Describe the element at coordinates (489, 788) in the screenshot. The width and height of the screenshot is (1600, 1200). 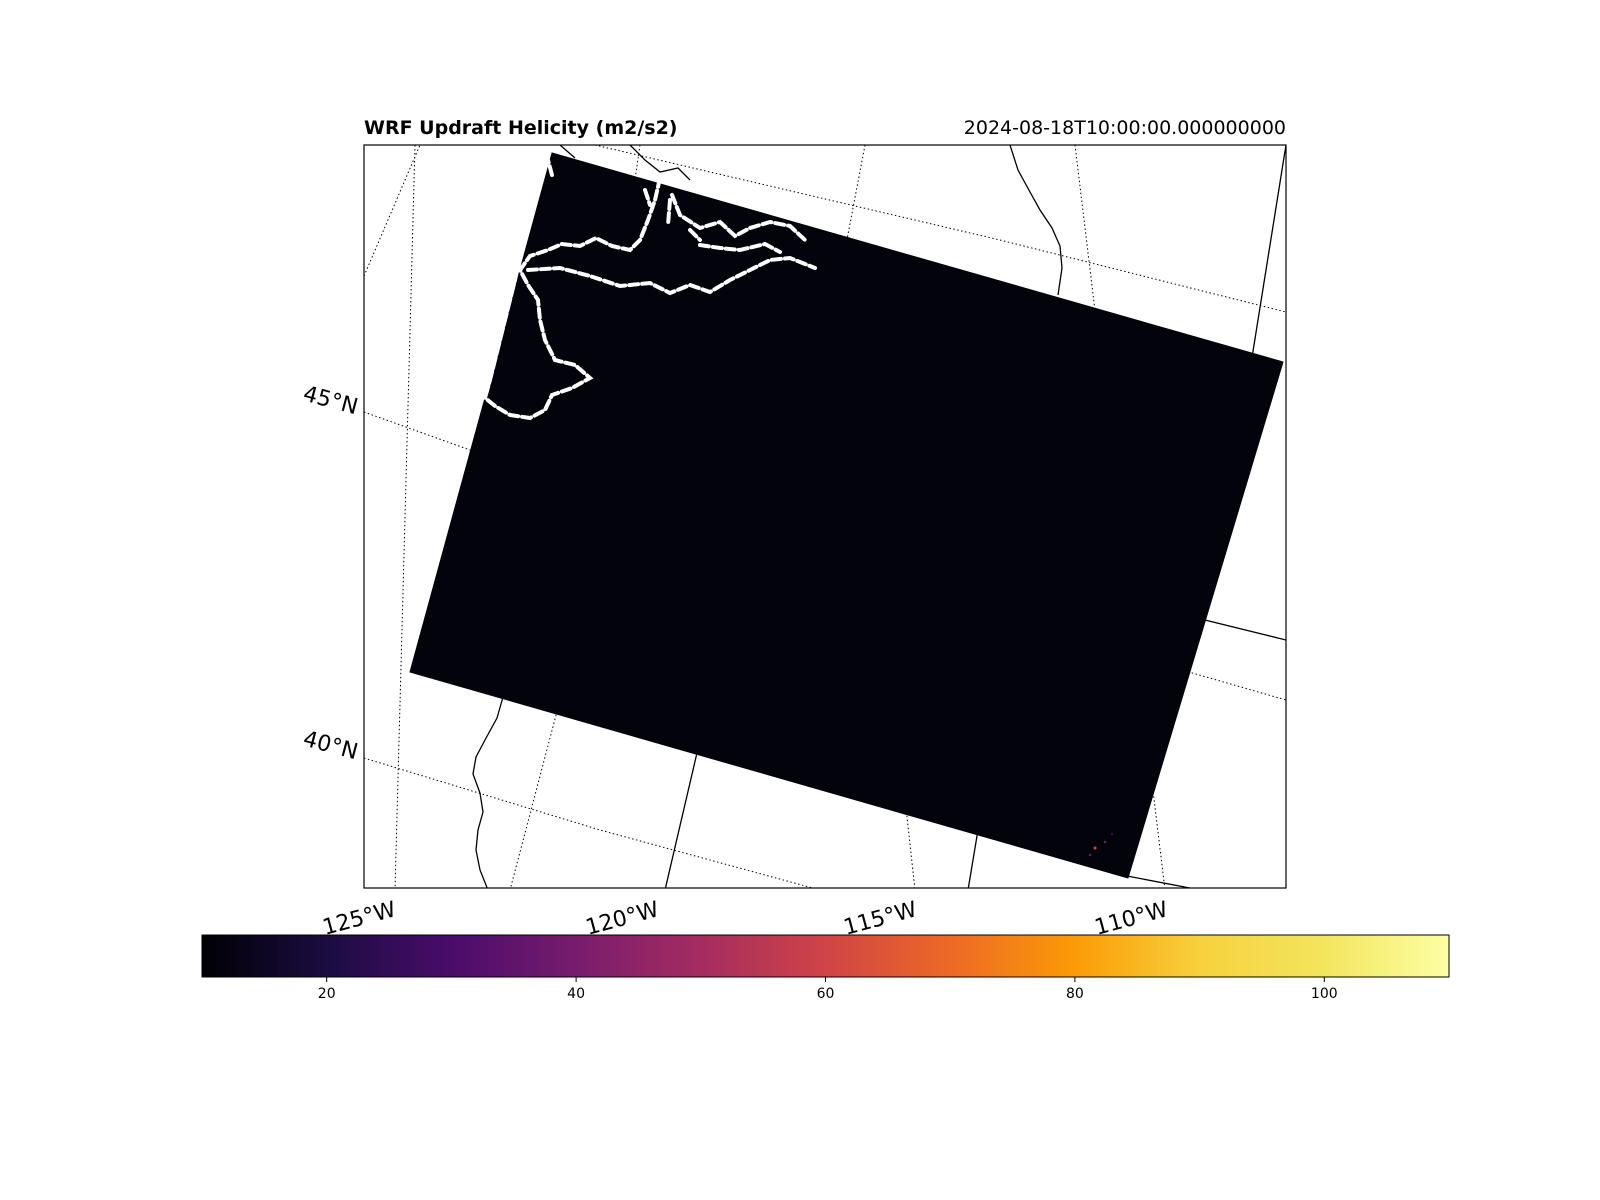
I see `coastline` at that location.